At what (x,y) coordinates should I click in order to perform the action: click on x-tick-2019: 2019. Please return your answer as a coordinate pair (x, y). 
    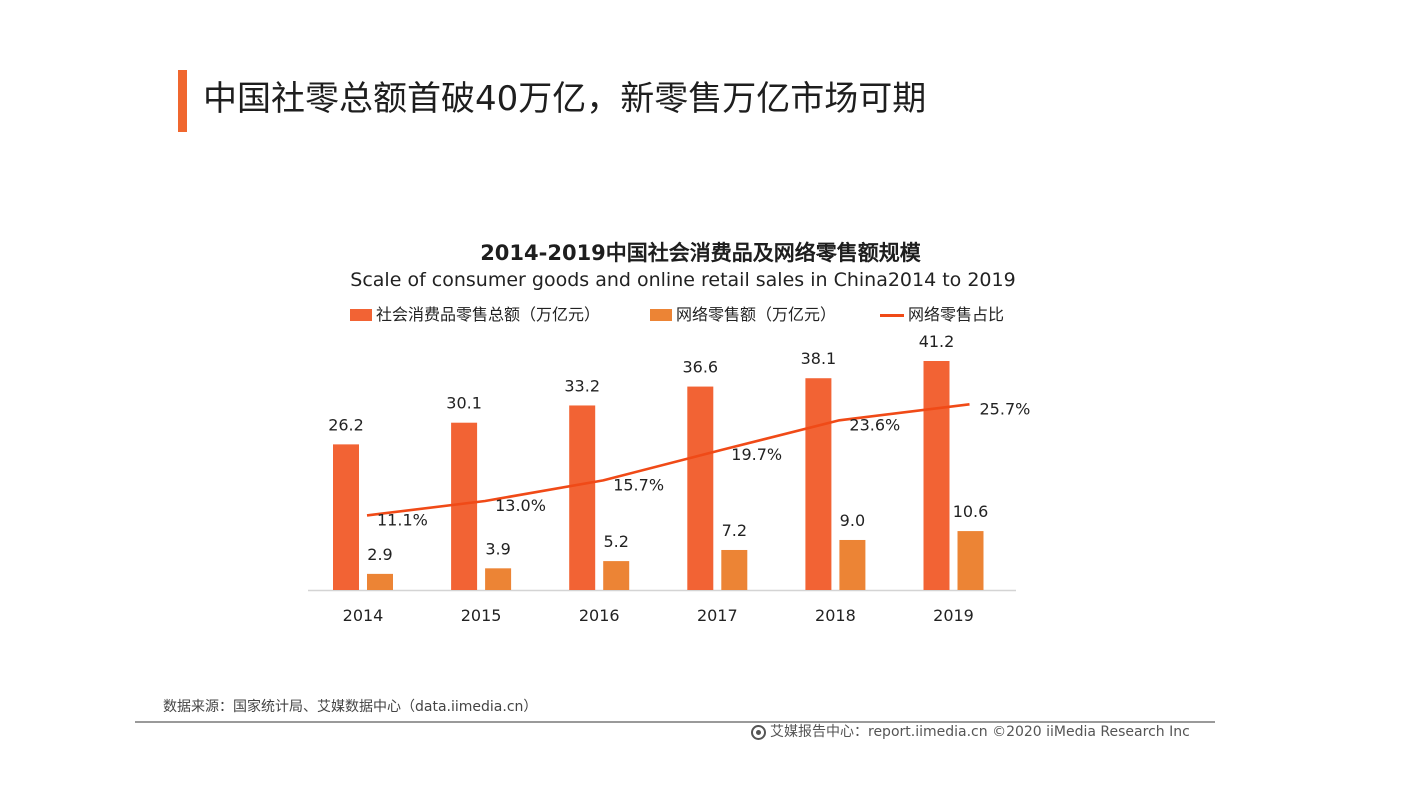
    Looking at the image, I should click on (953, 615).